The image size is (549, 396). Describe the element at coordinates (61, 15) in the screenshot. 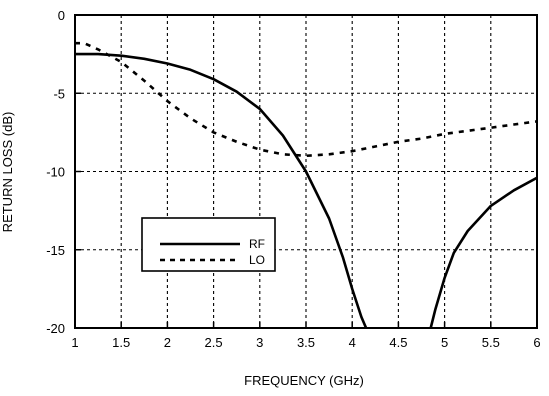

I see `y-tick-label: 0` at that location.